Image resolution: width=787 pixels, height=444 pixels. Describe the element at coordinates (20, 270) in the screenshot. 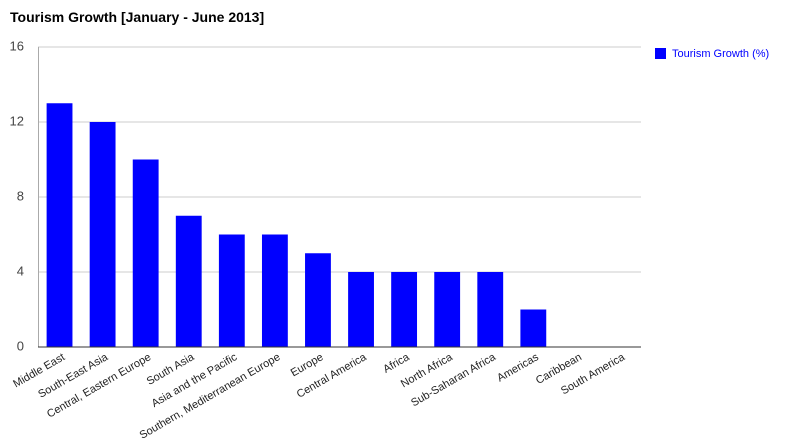

I see `y-tick-label: 4` at that location.